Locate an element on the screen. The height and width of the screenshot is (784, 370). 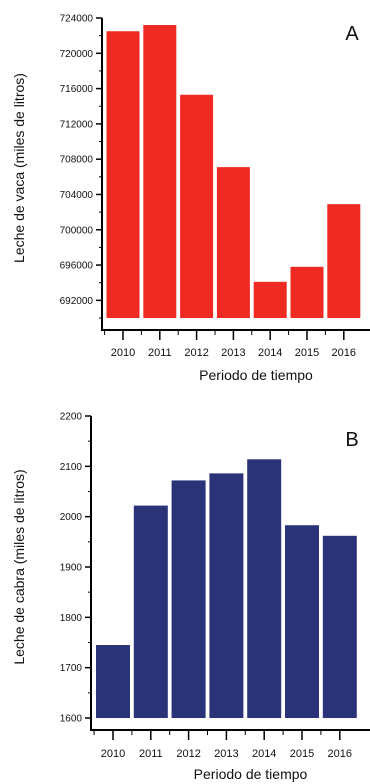
y-tick-label: 692000 is located at coordinates (77, 301).